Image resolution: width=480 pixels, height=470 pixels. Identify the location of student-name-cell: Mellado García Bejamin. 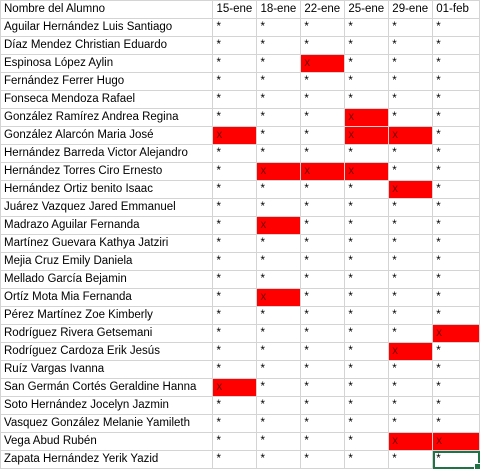
(107, 279).